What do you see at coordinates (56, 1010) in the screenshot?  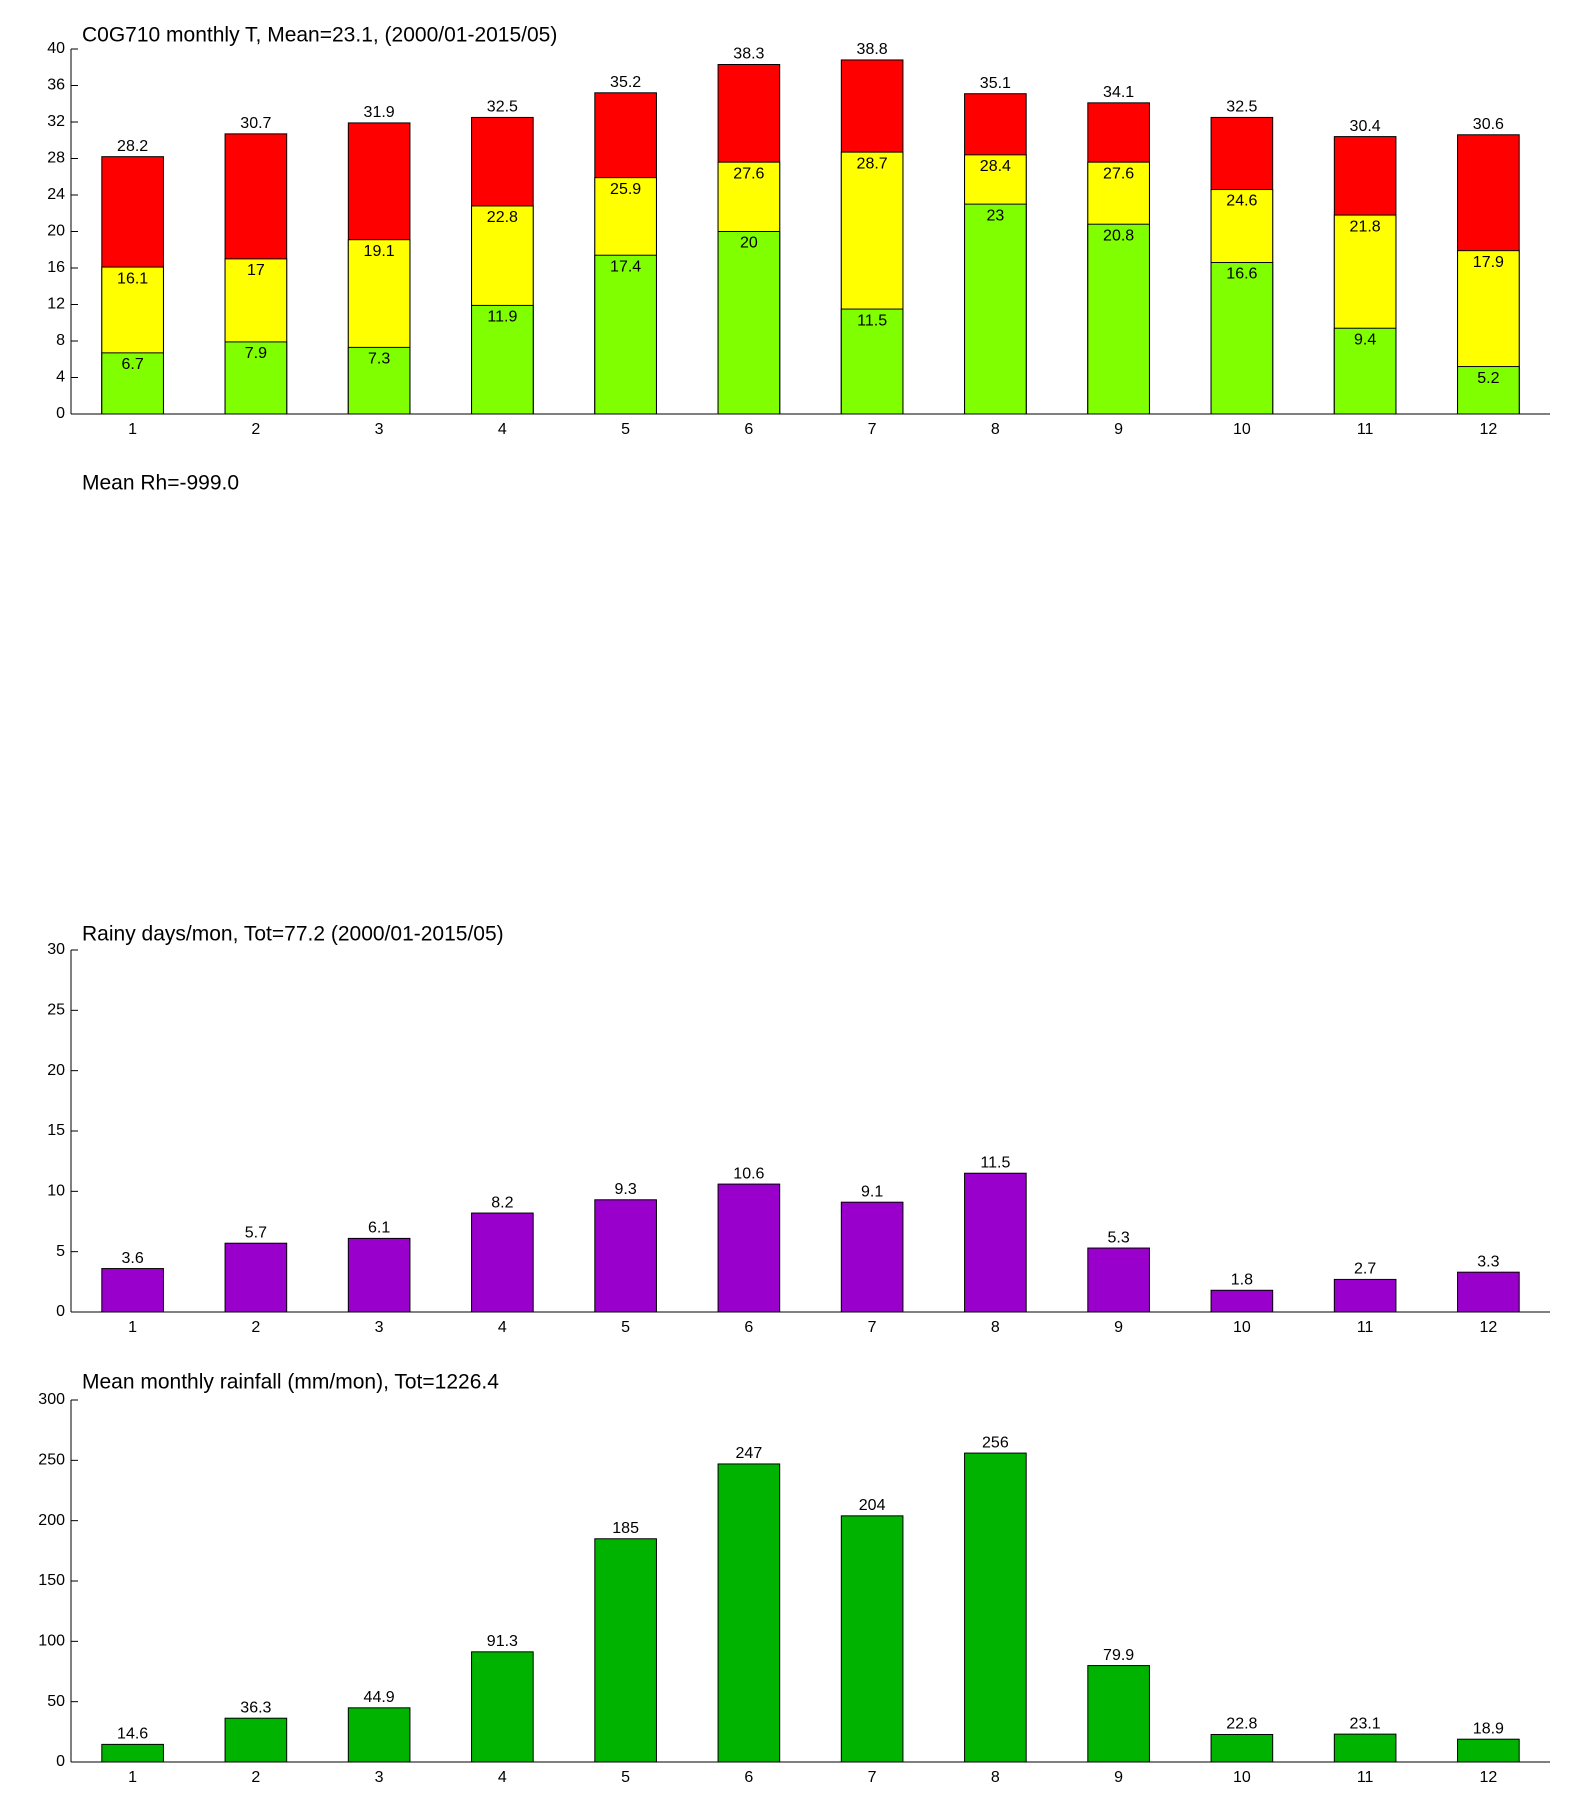 I see `y-tick-label: 25` at bounding box center [56, 1010].